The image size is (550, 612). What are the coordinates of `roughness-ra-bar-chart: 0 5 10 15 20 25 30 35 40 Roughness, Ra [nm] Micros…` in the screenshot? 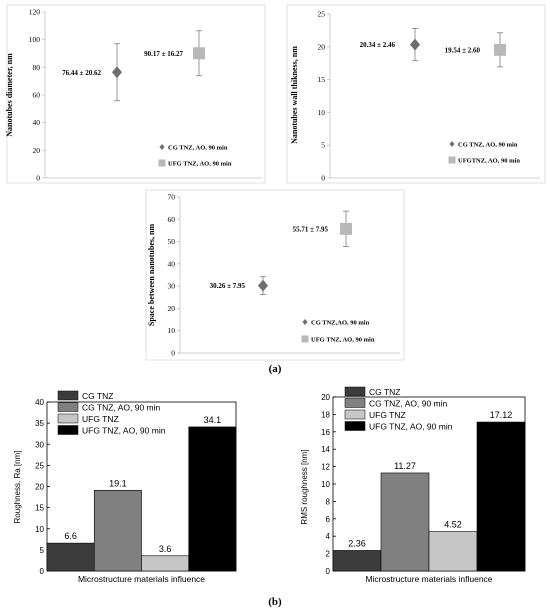 It's located at (125, 487).